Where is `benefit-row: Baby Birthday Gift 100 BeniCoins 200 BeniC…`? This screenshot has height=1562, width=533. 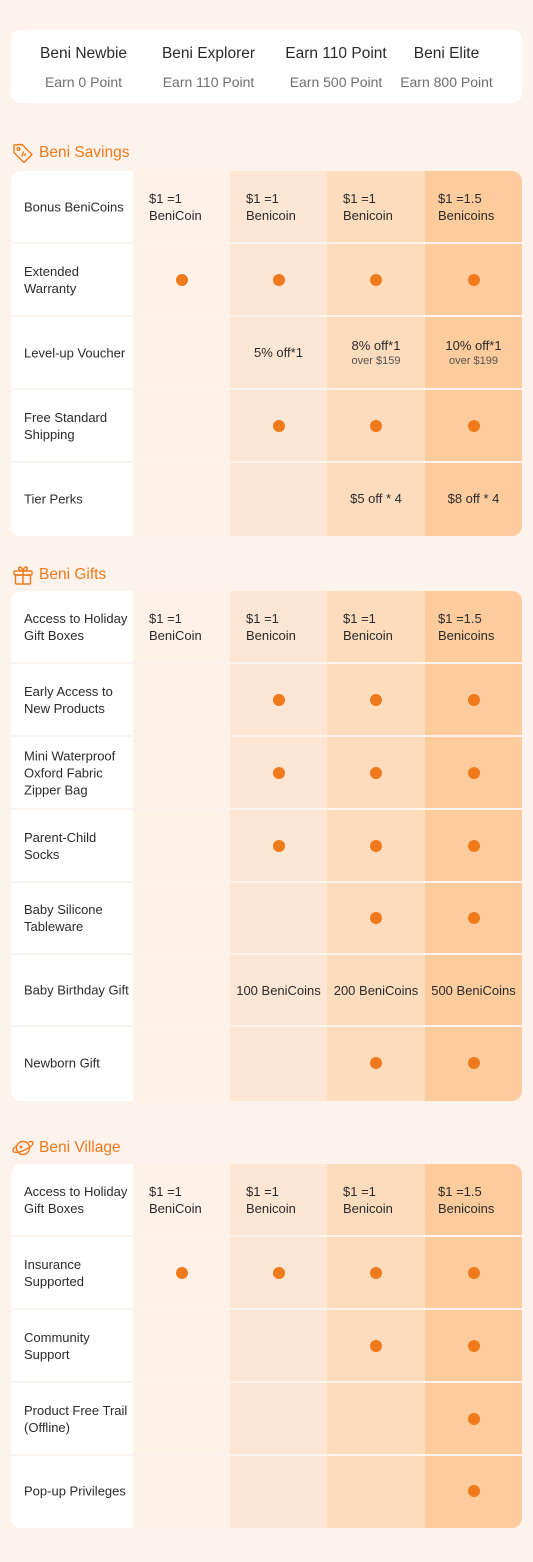
benefit-row: Baby Birthday Gift 100 BeniCoins 200 BeniC… is located at coordinates (266, 990).